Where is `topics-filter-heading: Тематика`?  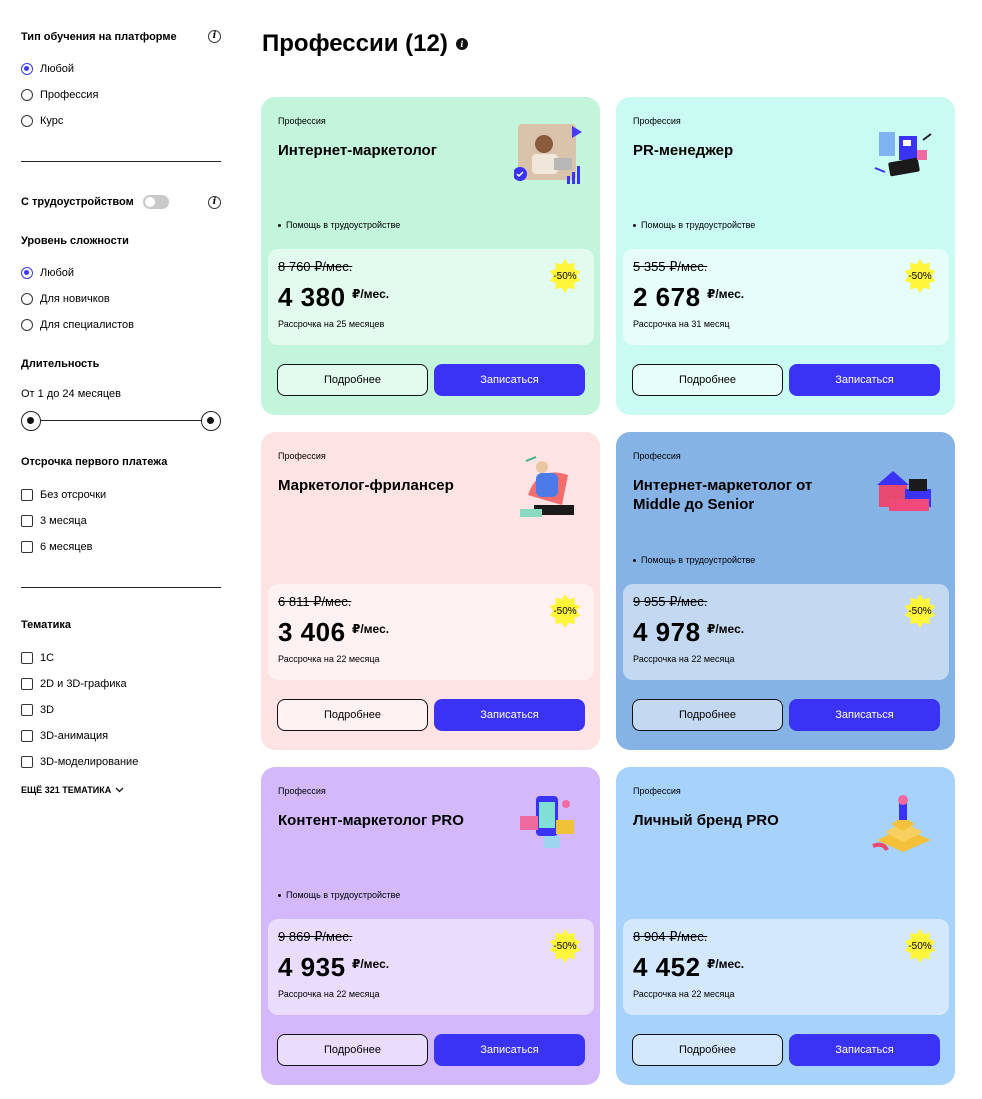
topics-filter-heading: Тематика is located at coordinates (46, 625).